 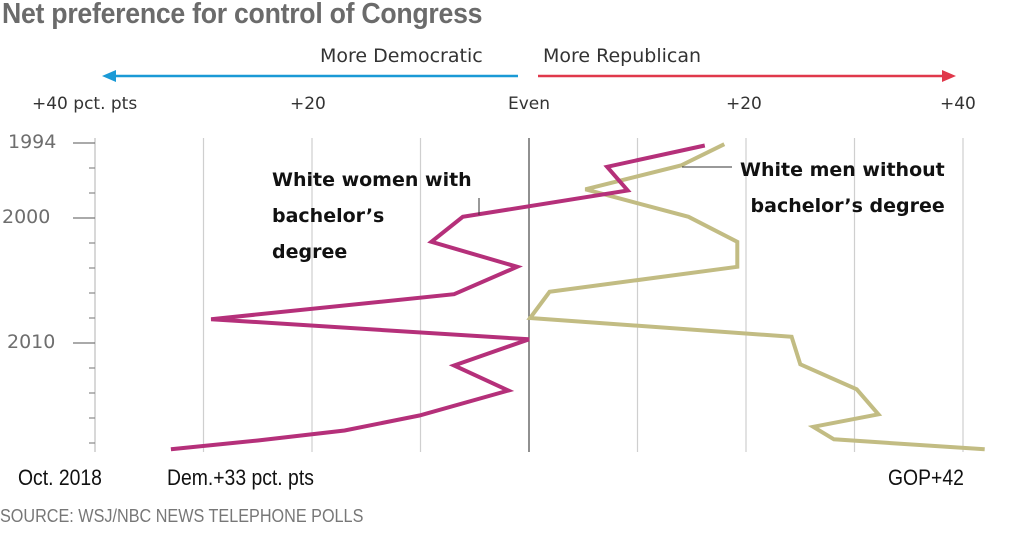 I want to click on y-tick-label: 2010, so click(x=31, y=342).